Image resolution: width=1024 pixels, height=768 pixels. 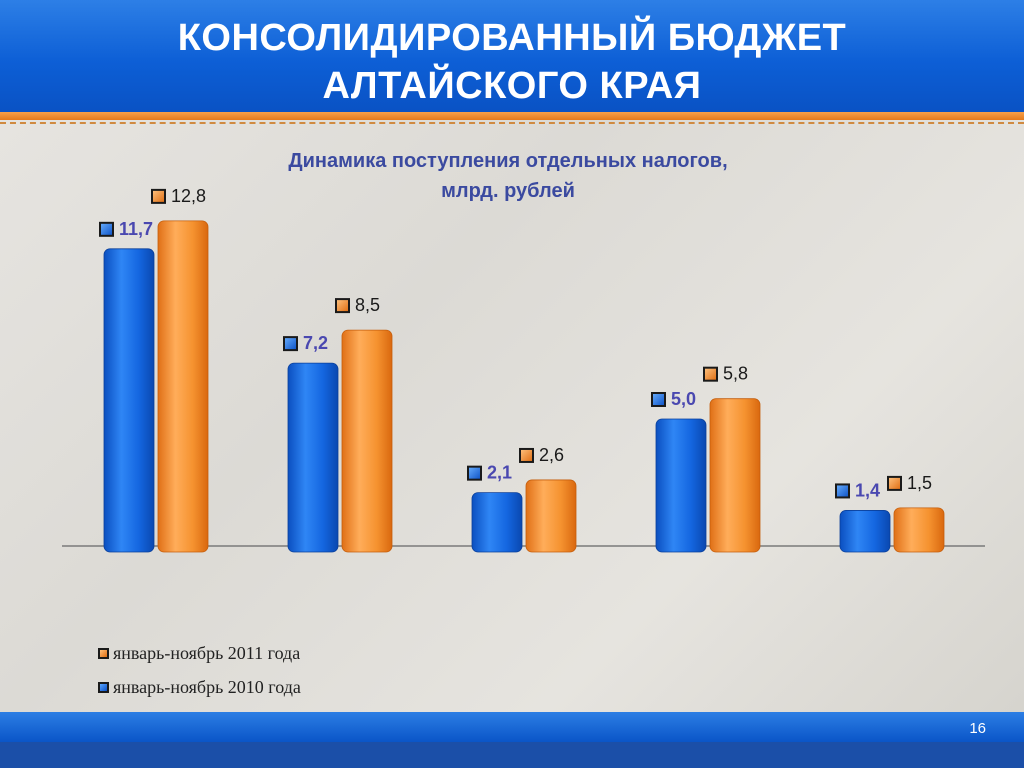 I want to click on chart-title-line1: Динамика поступления отдельных налогов,, so click(x=508, y=161).